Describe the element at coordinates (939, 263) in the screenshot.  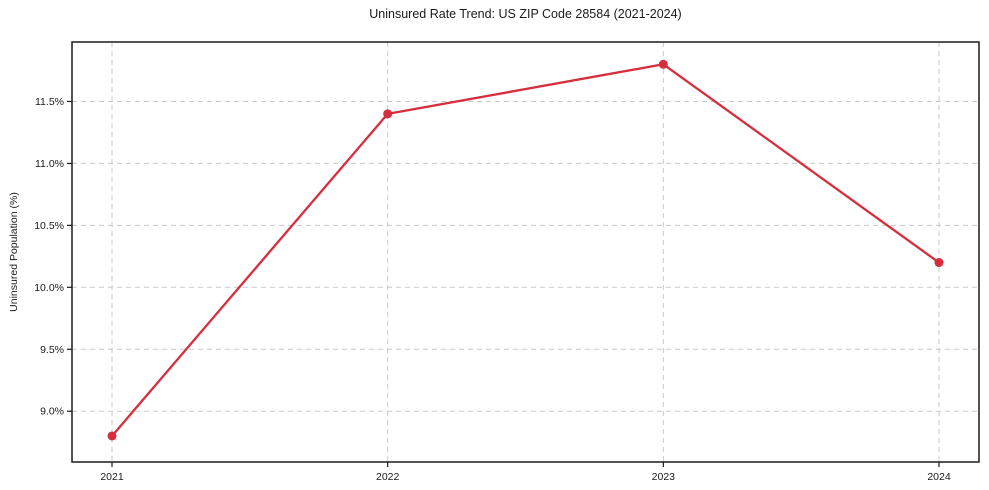
I see `data-point-2024` at that location.